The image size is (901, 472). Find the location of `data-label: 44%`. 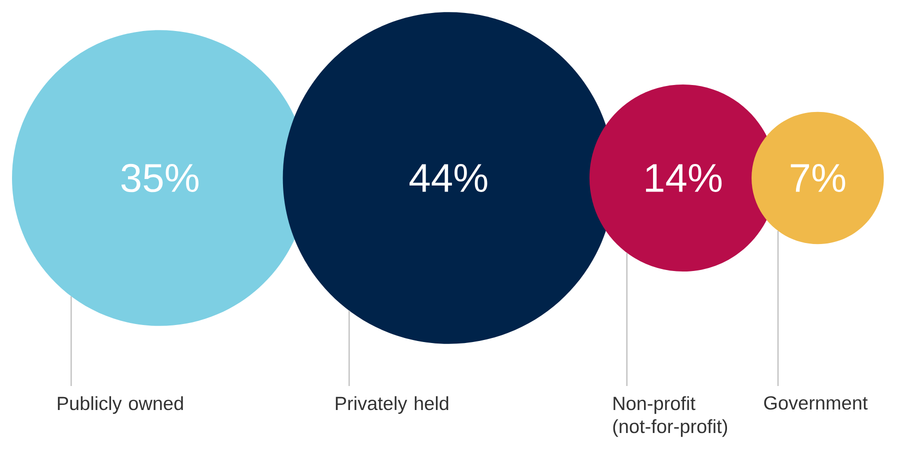

data-label: 44% is located at coordinates (449, 178).